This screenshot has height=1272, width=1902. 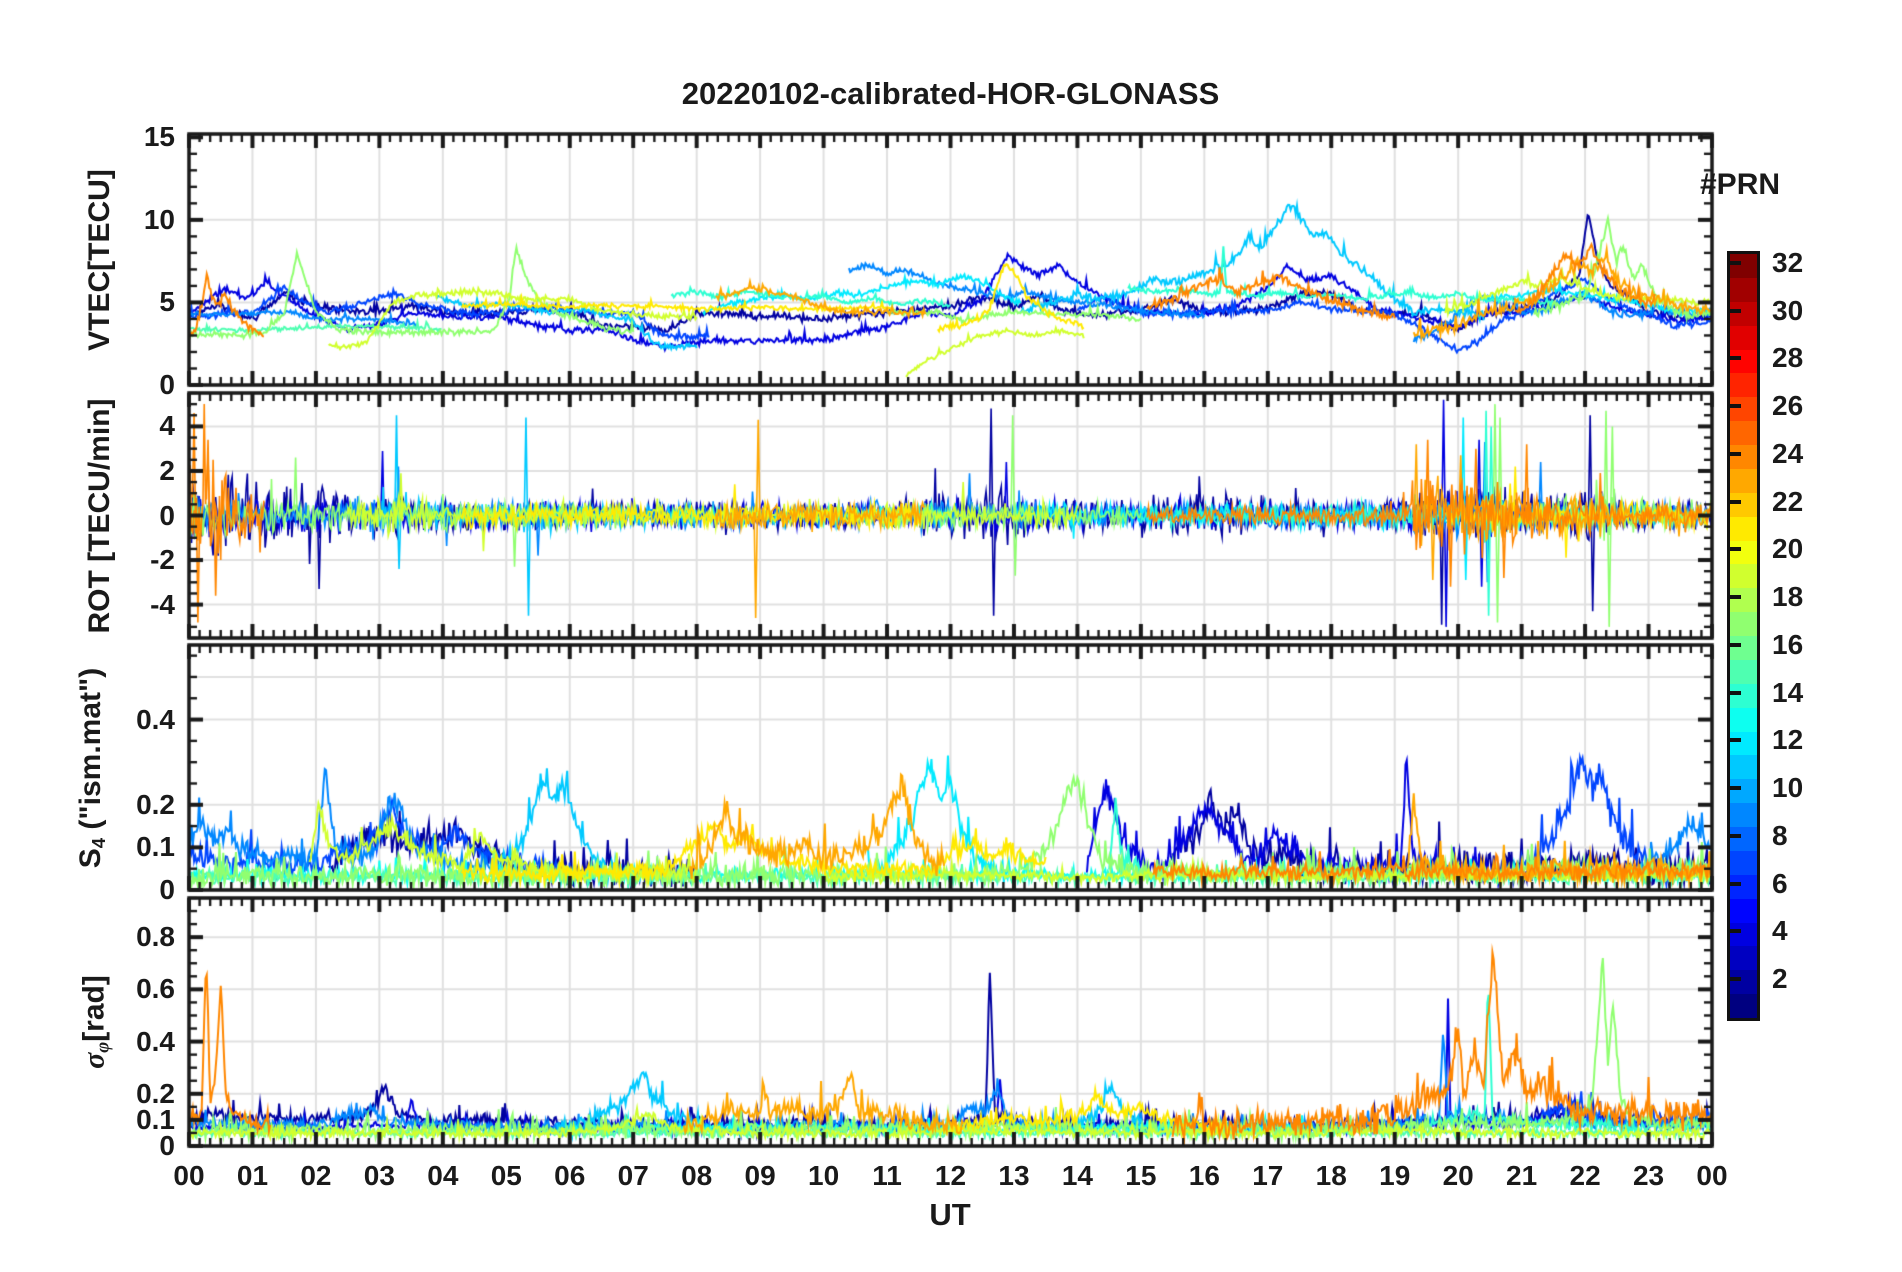 What do you see at coordinates (1268, 1175) in the screenshot?
I see `x-tick-label: 17` at bounding box center [1268, 1175].